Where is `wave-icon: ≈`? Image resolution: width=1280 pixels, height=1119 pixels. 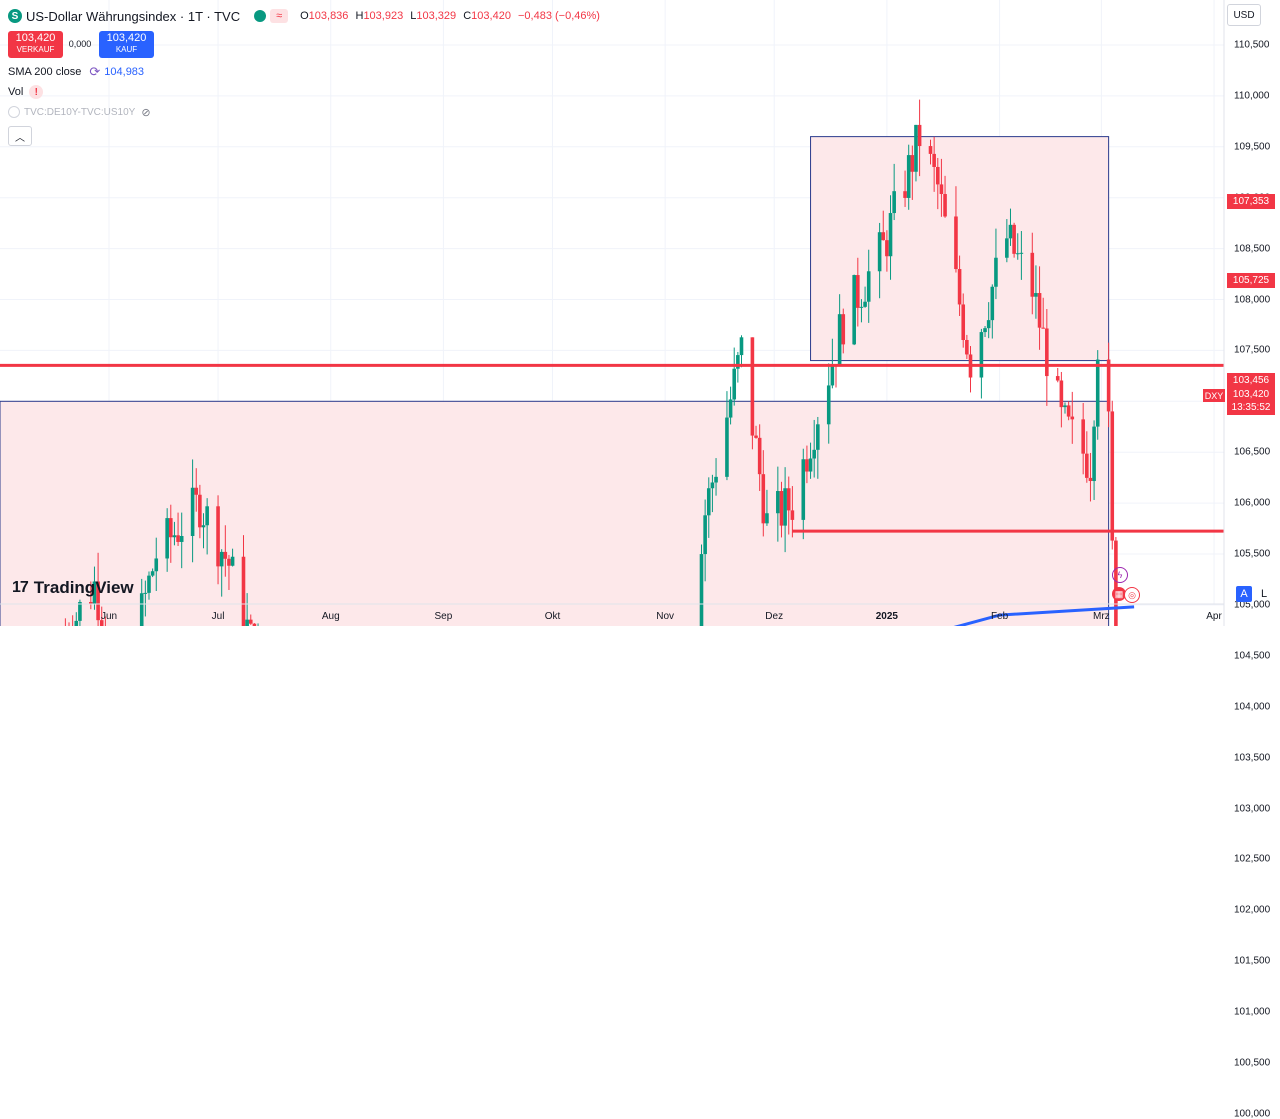 wave-icon: ≈ is located at coordinates (279, 16).